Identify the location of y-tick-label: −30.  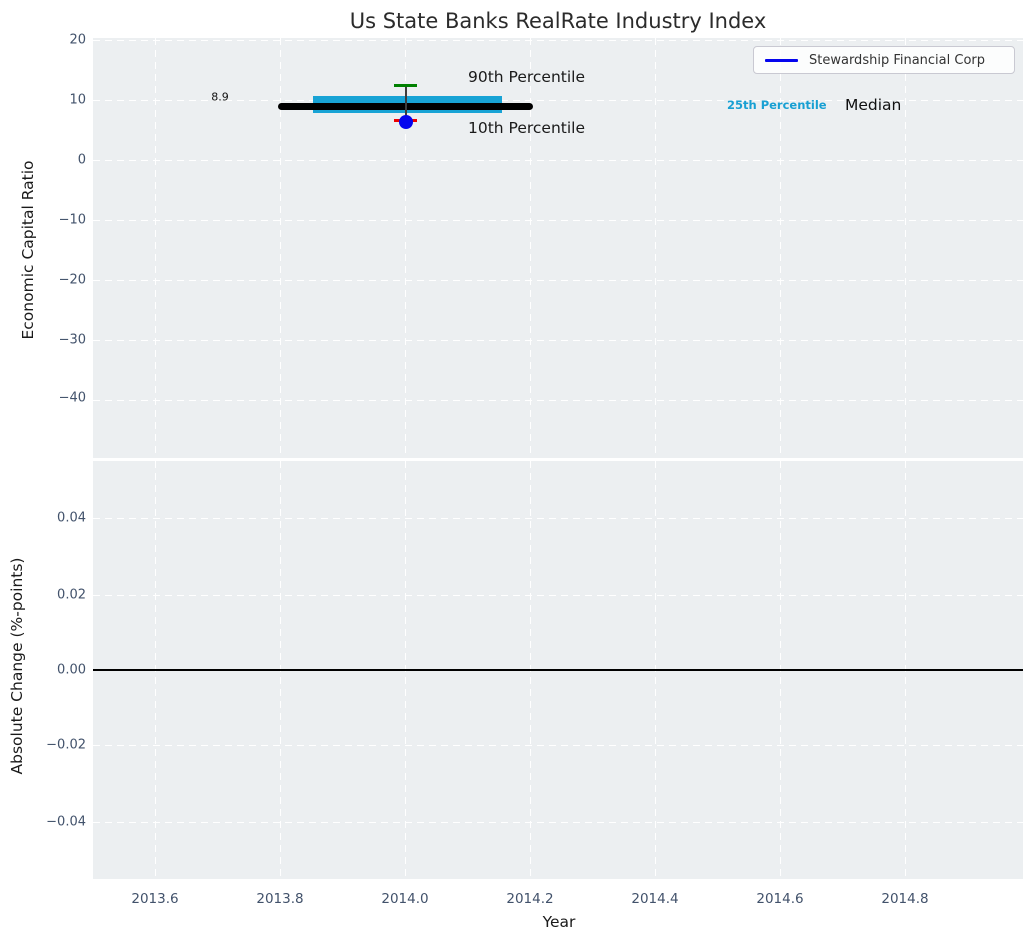
(72, 340).